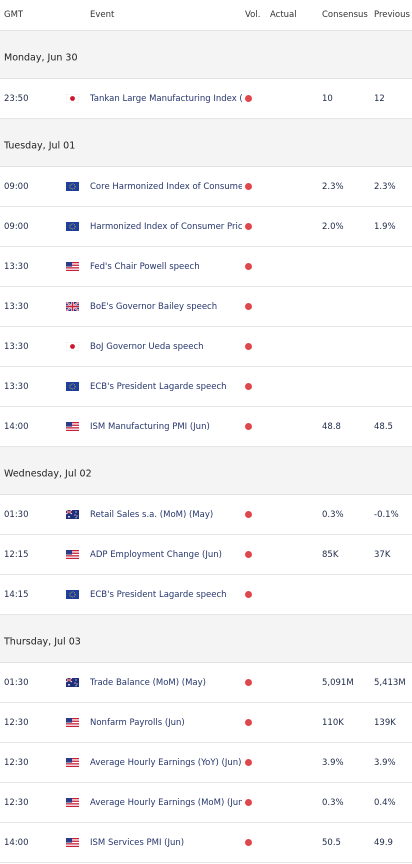  What do you see at coordinates (333, 802) in the screenshot?
I see `consensus: 0.3%` at bounding box center [333, 802].